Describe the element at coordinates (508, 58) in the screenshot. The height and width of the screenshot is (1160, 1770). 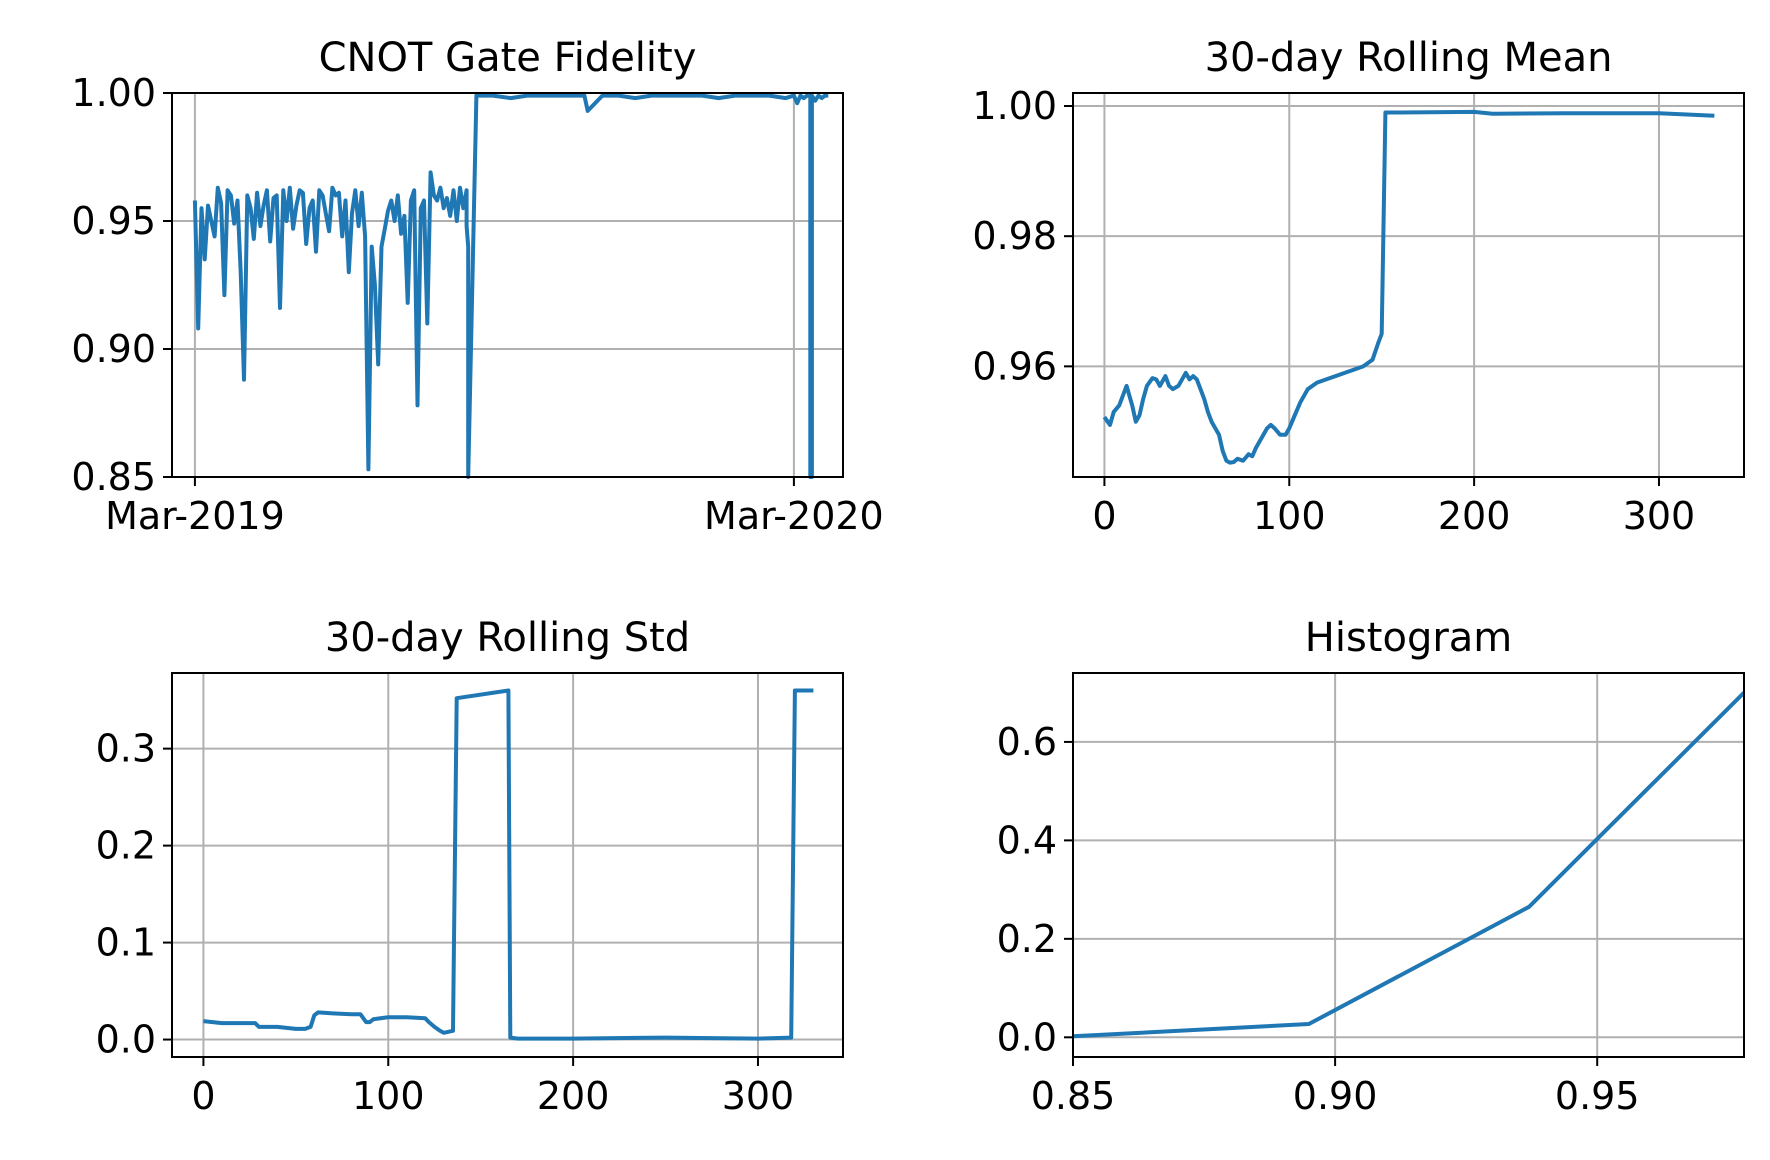
I see `chart-title: CNOT Gate Fidelity` at that location.